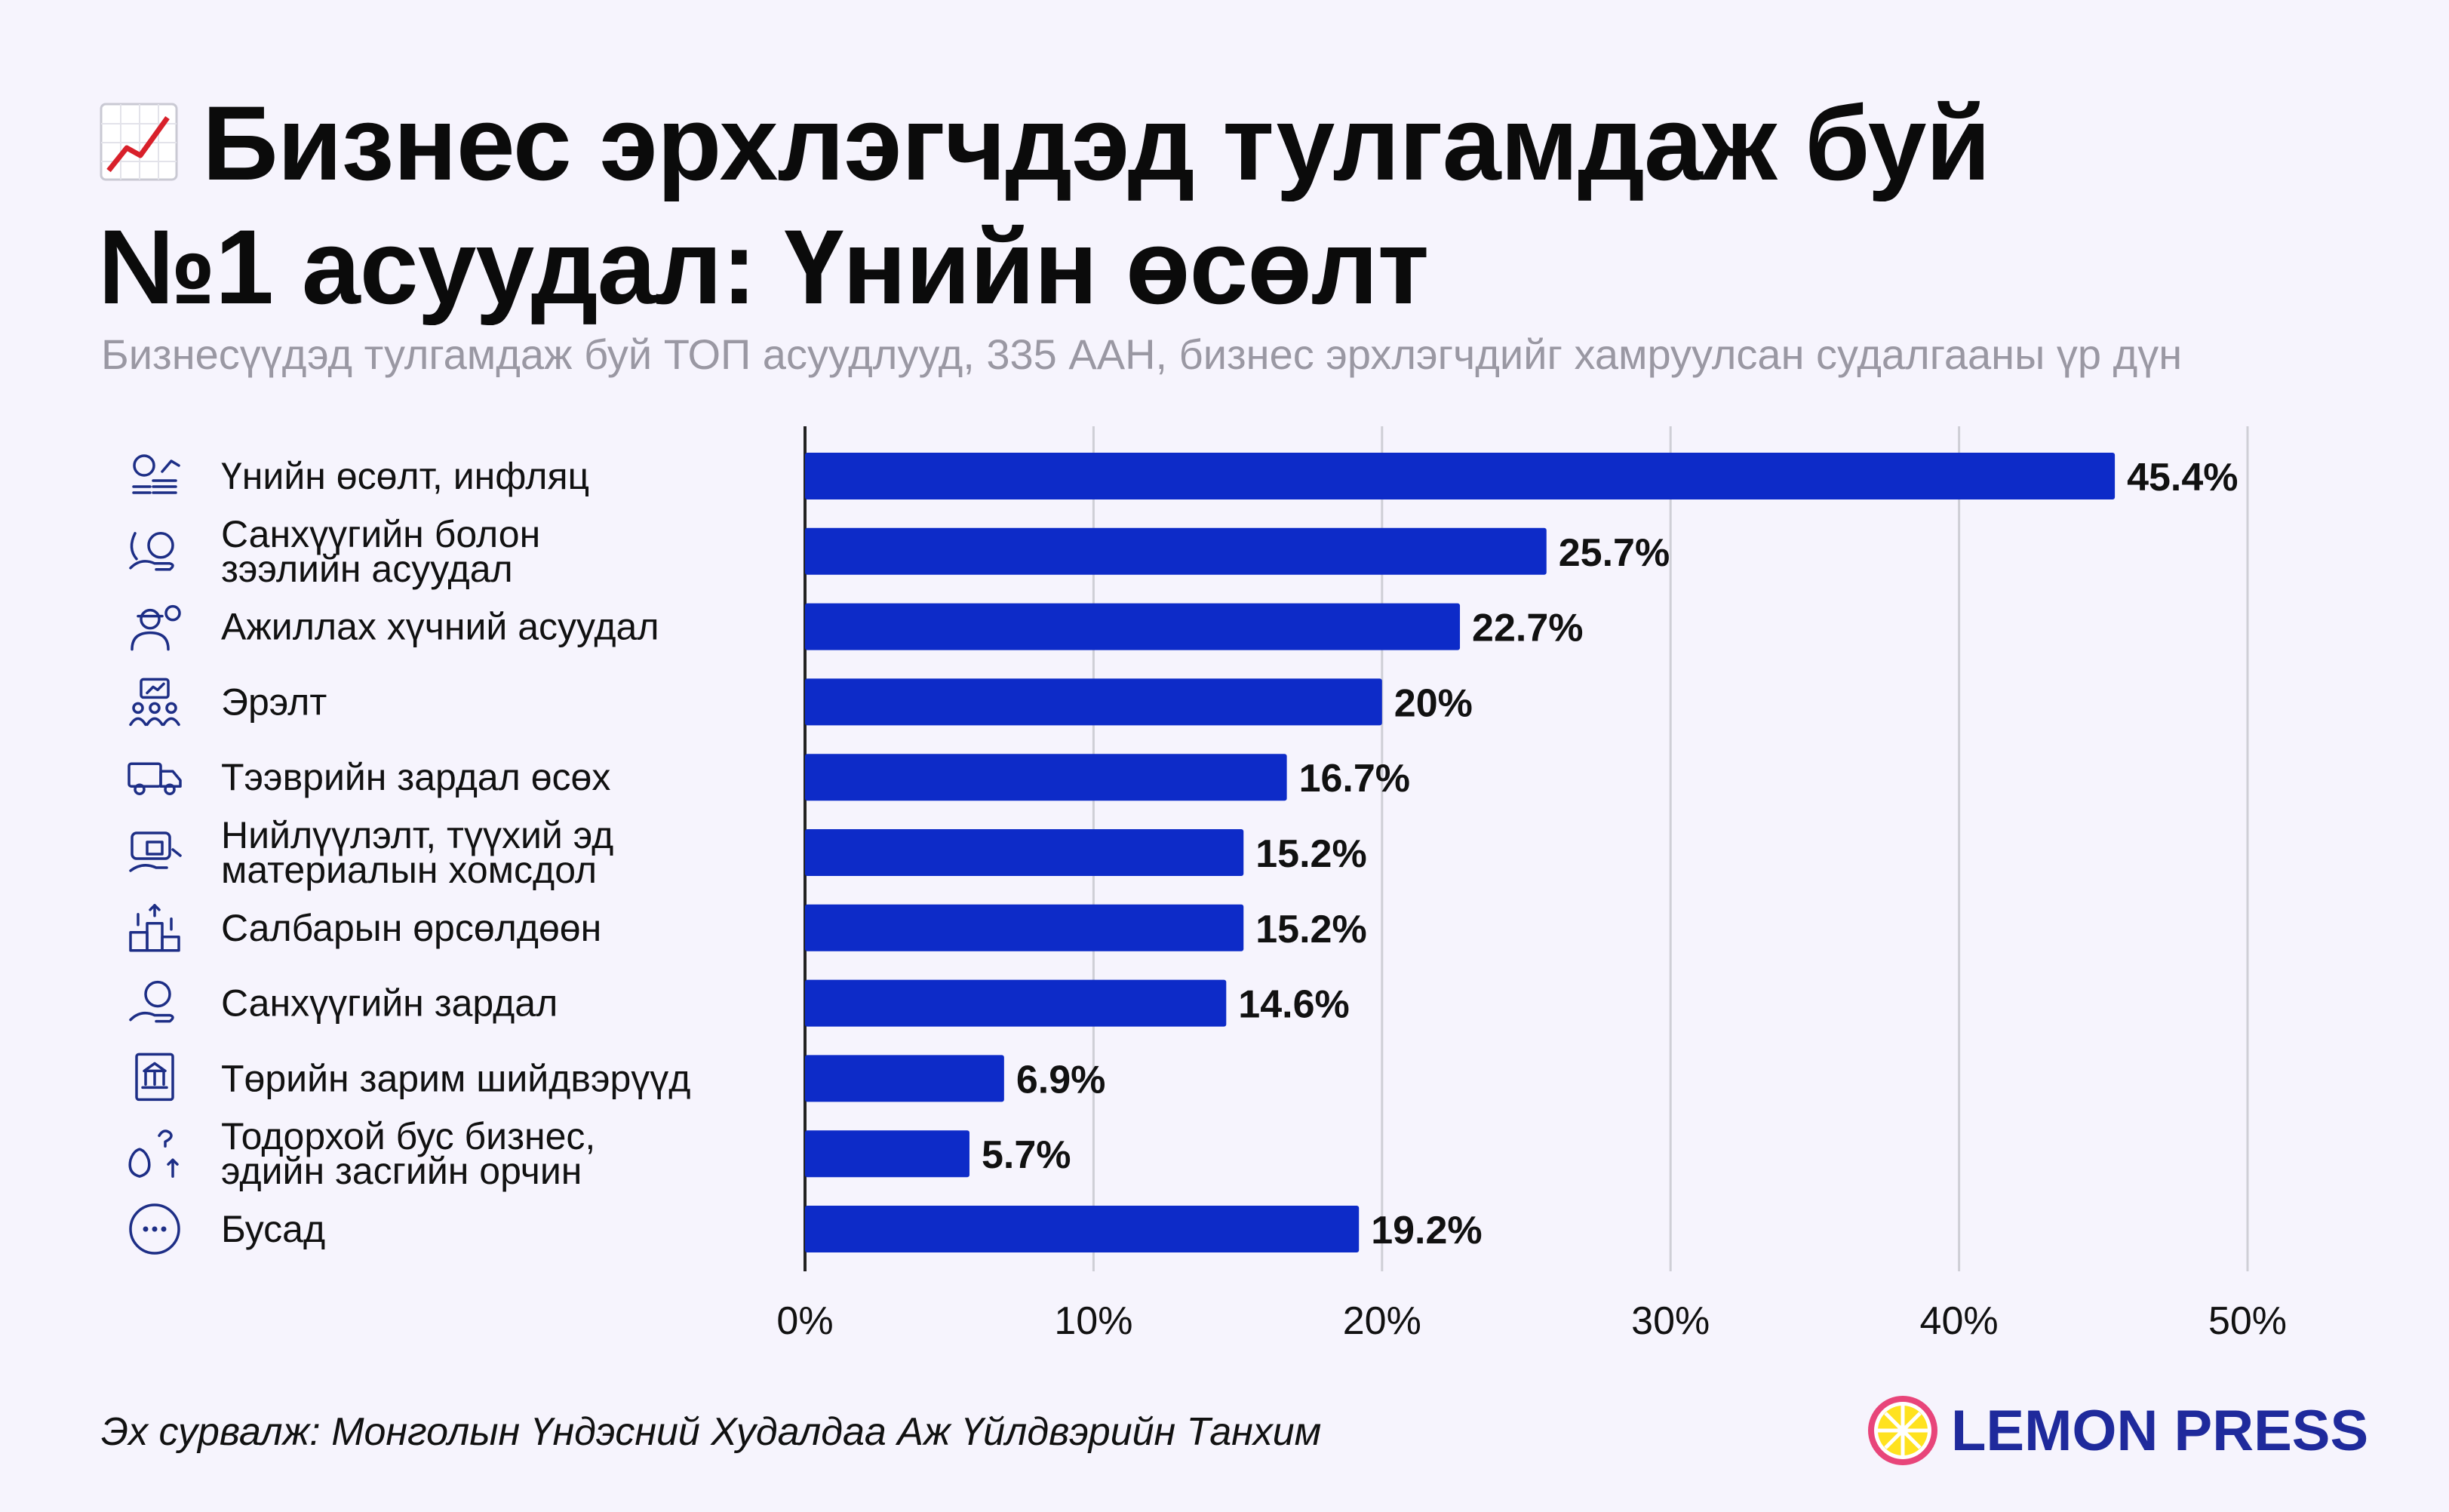  I want to click on demand-people-icon, so click(154, 702).